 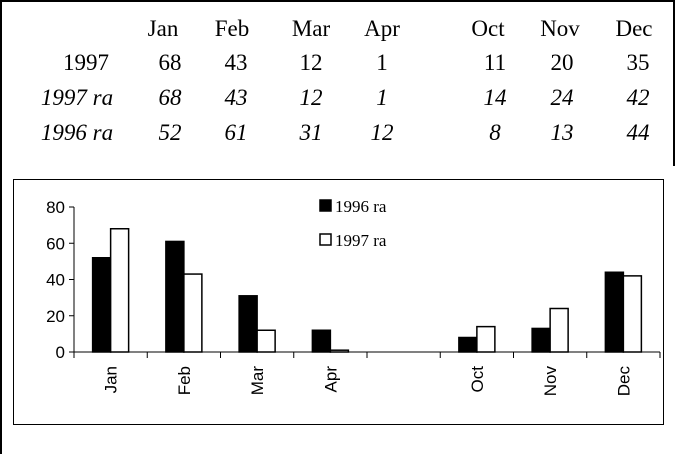 What do you see at coordinates (111, 379) in the screenshot?
I see `x-tick-label: Jan` at bounding box center [111, 379].